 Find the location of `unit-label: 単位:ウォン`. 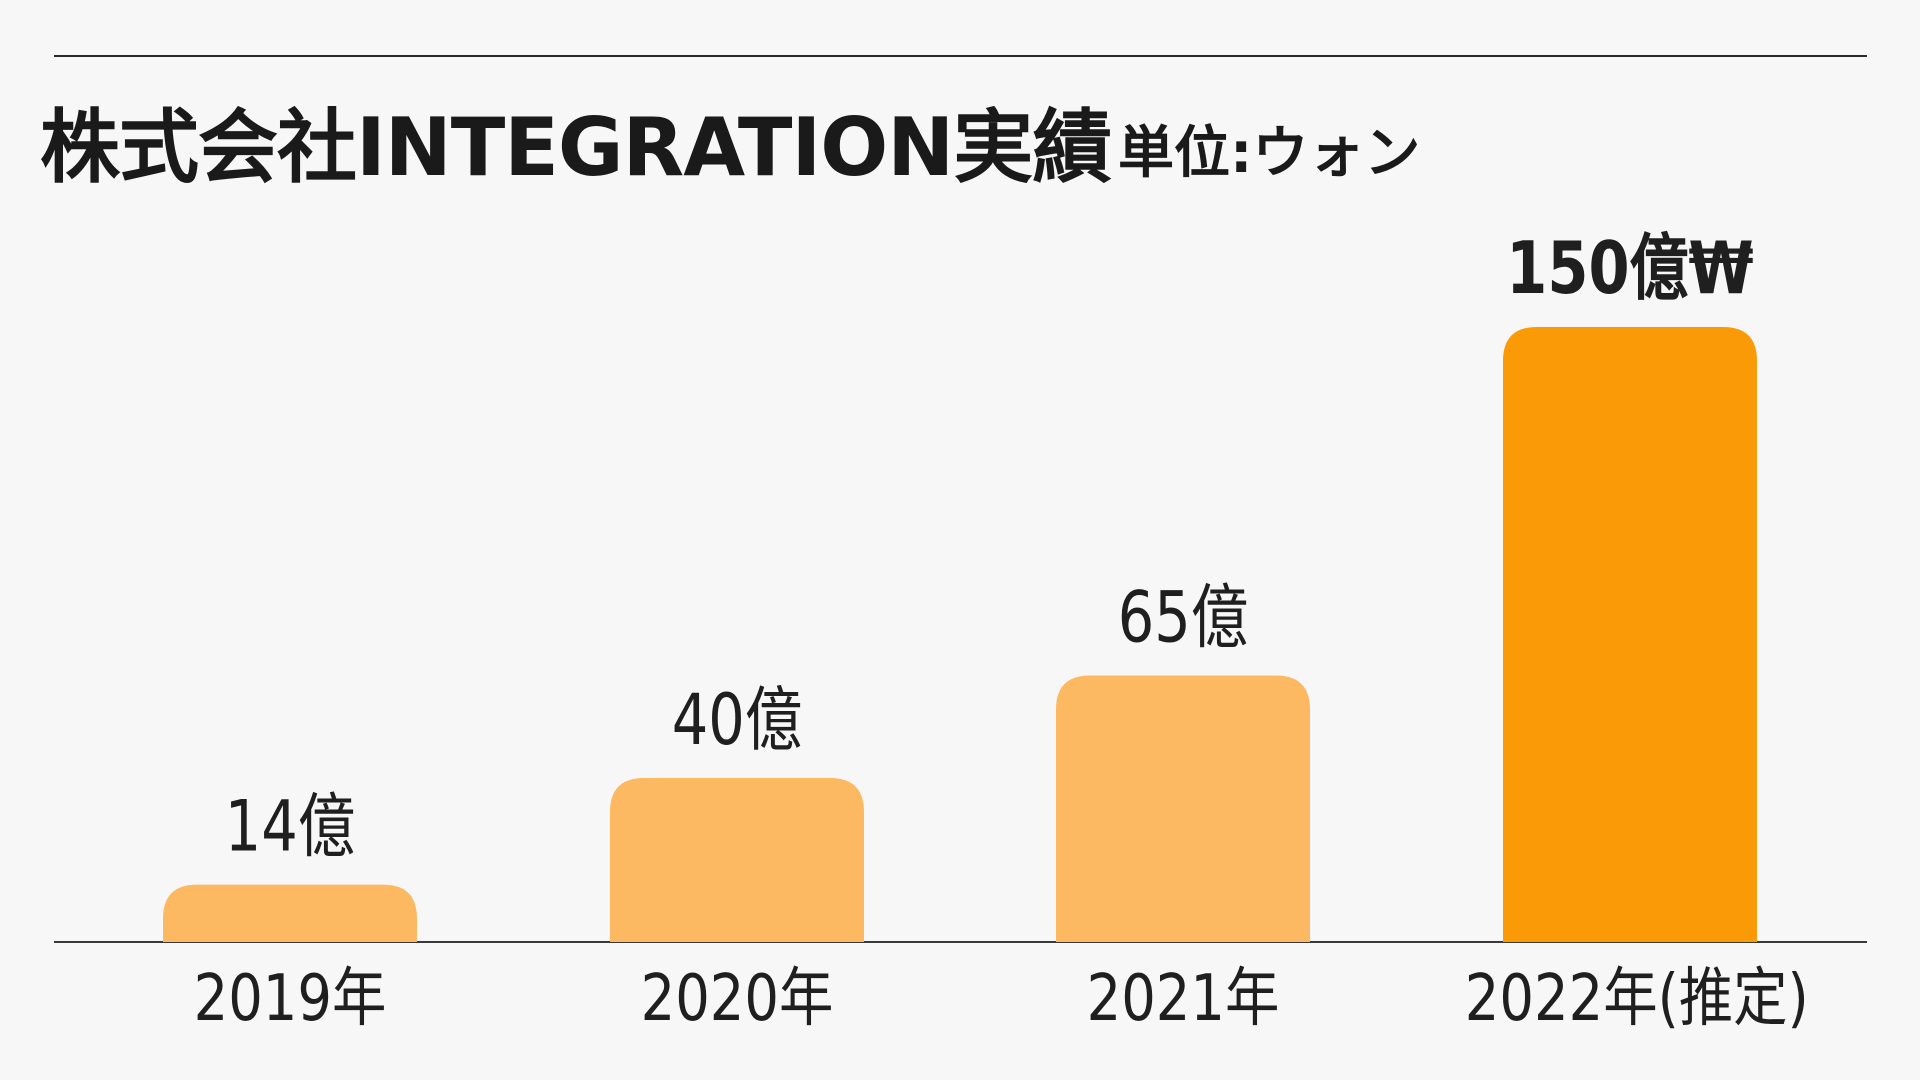

unit-label: 単位:ウォン is located at coordinates (1269, 153).